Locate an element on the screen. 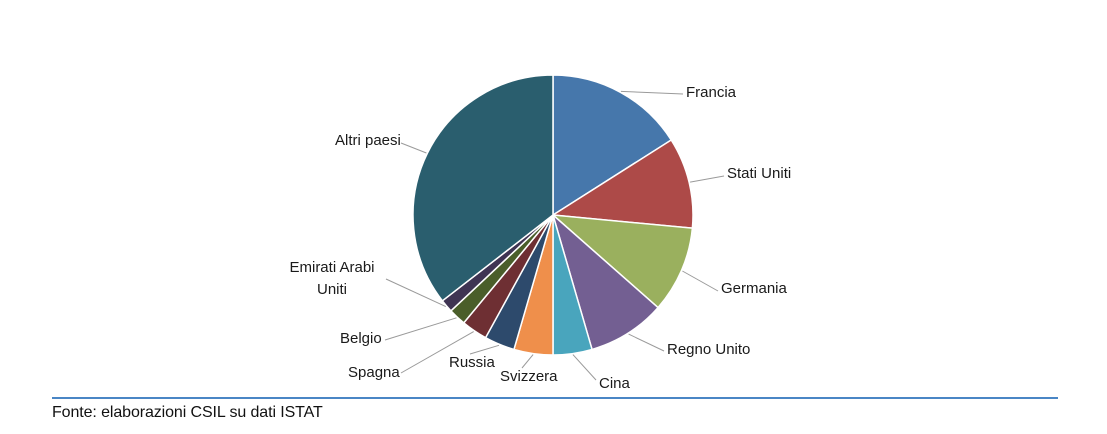 The height and width of the screenshot is (434, 1107). slice-label-cina: Cina is located at coordinates (615, 383).